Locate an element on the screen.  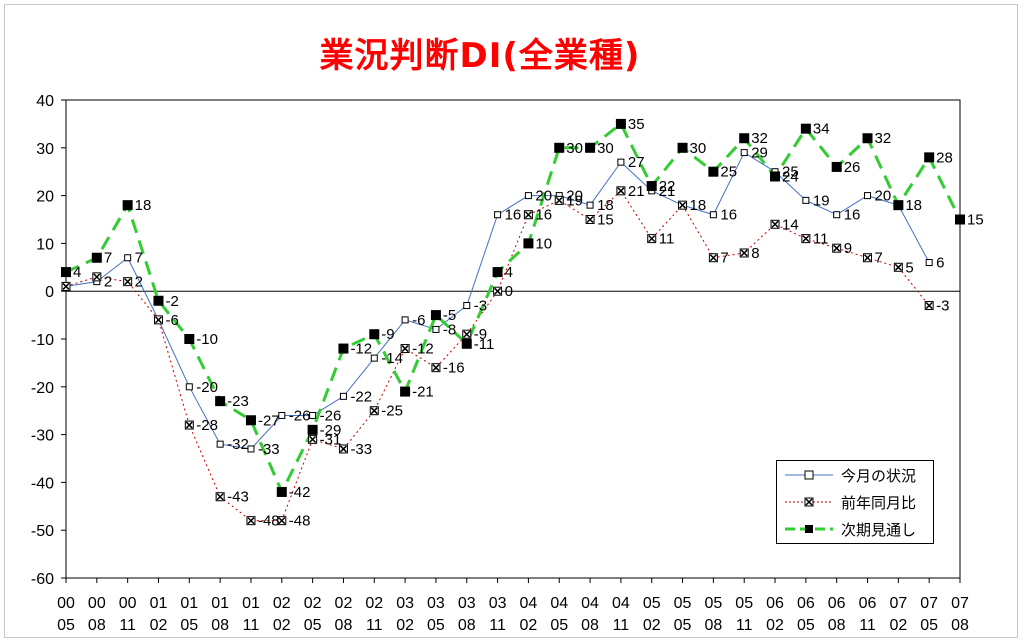
data-label-current: -8 is located at coordinates (449, 329).